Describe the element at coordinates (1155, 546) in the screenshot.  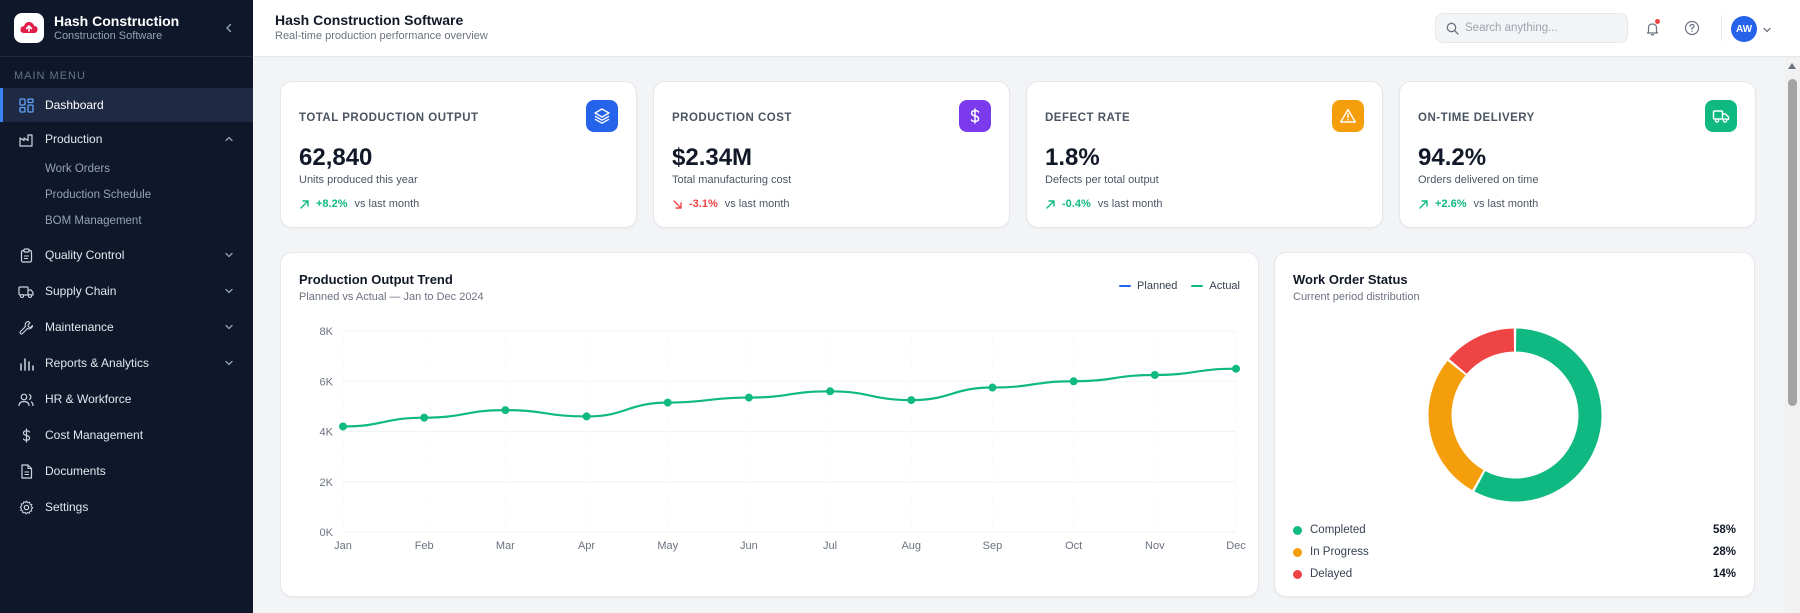
I see `x-tick-label: Nov` at that location.